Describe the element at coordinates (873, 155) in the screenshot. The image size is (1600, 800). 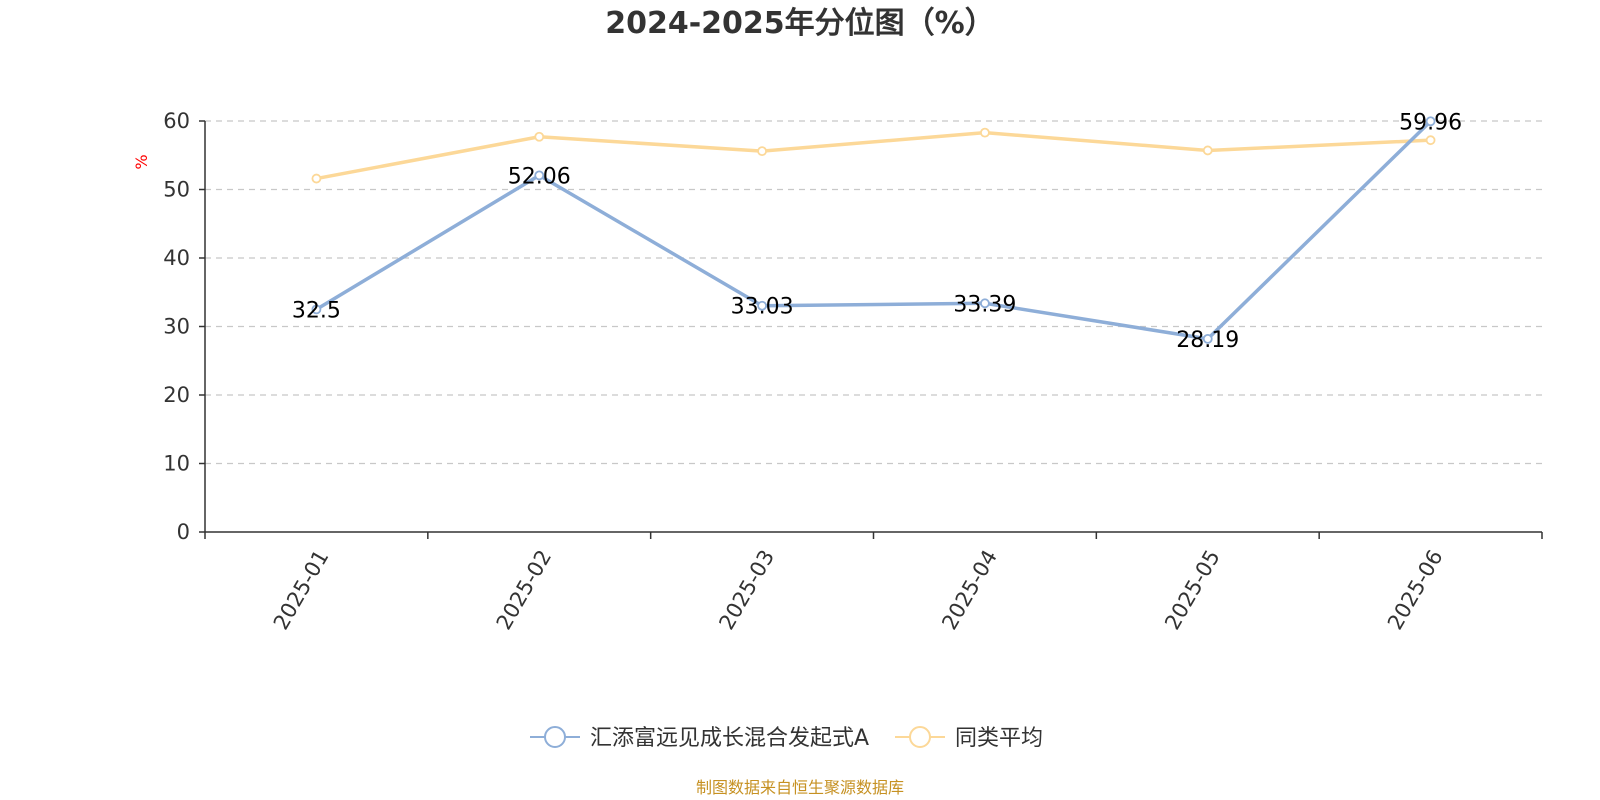
I see `series-line` at that location.